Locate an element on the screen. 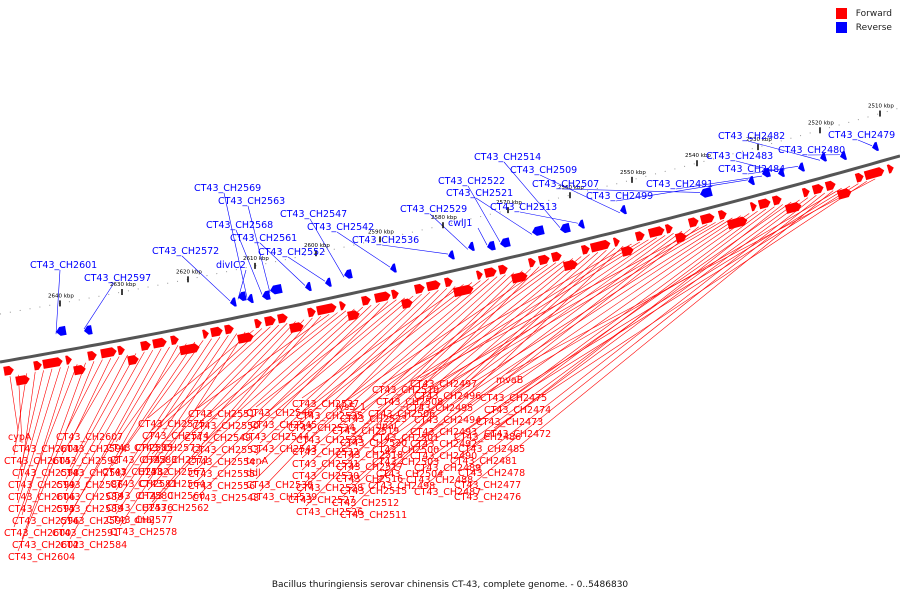 The width and height of the screenshot is (900, 600). forward-gene-label: CT43_CH2549 is located at coordinates (217, 438).